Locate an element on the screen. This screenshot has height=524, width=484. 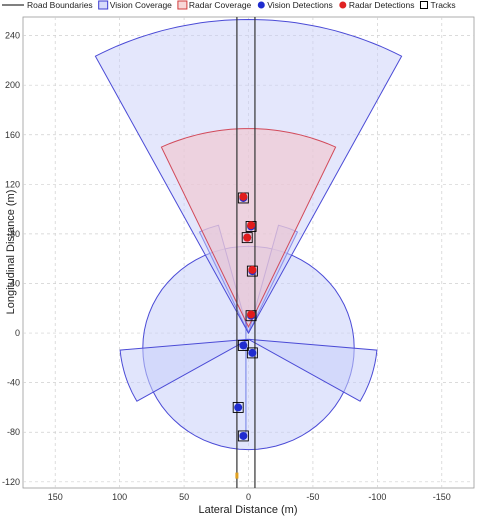
x-tick-label: 0 is located at coordinates (248, 497).